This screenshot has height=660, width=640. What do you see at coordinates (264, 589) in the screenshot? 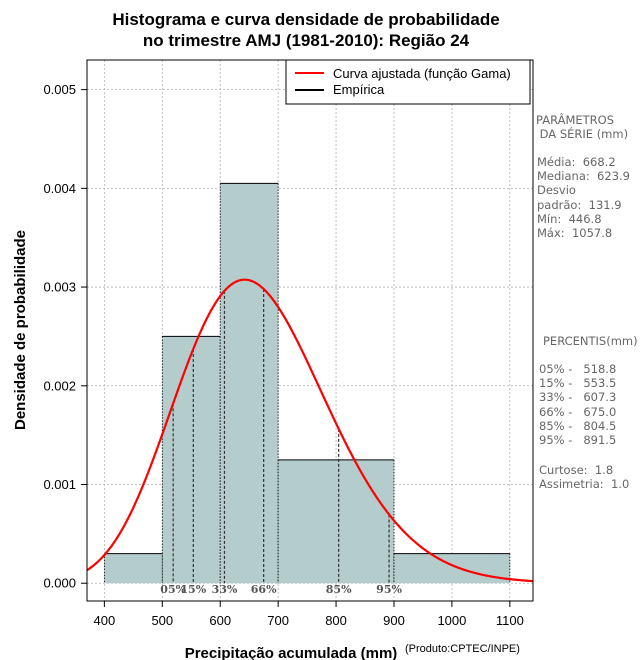
I see `percentile-label-3: 66%` at bounding box center [264, 589].